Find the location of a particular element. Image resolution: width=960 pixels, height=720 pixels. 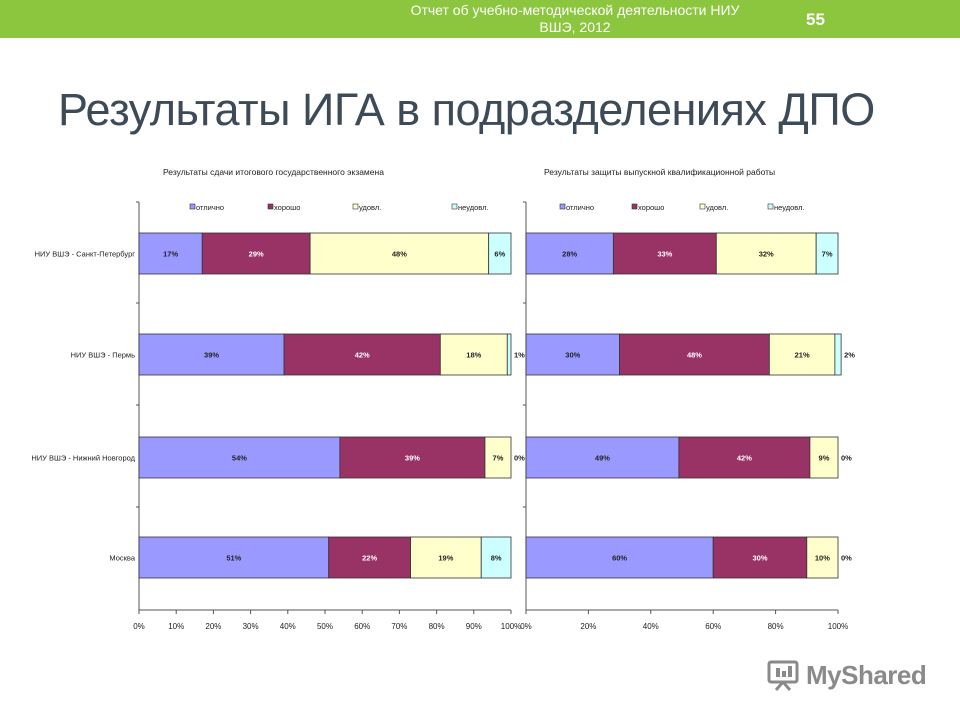

x-tick-label: 30% is located at coordinates (251, 626).